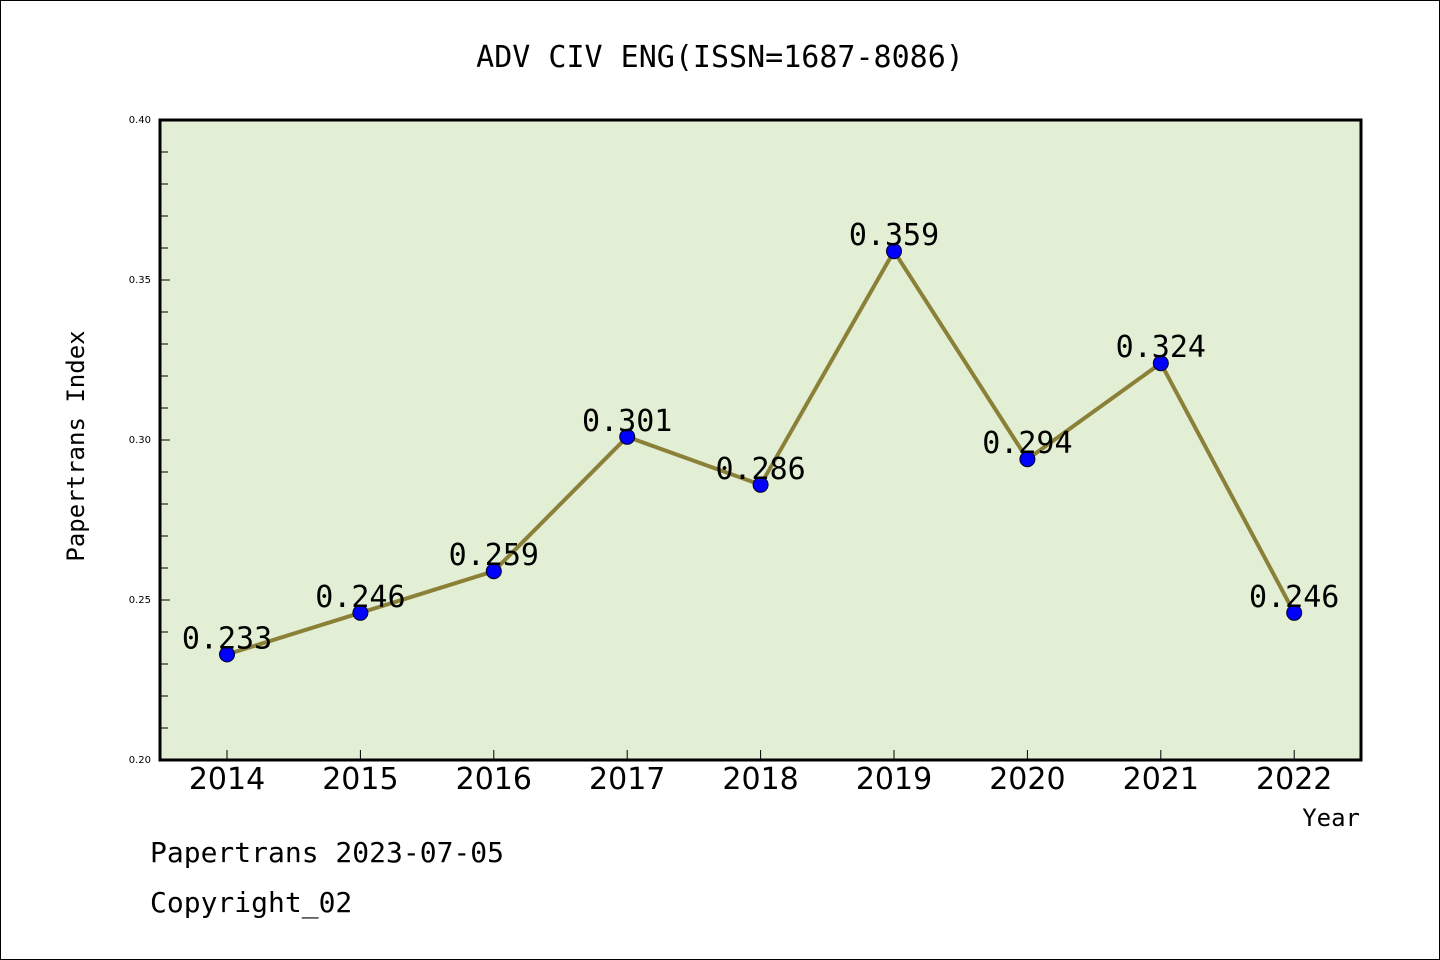 The image size is (1440, 960). What do you see at coordinates (140, 120) in the screenshot?
I see `y-tick-label: 0.40` at bounding box center [140, 120].